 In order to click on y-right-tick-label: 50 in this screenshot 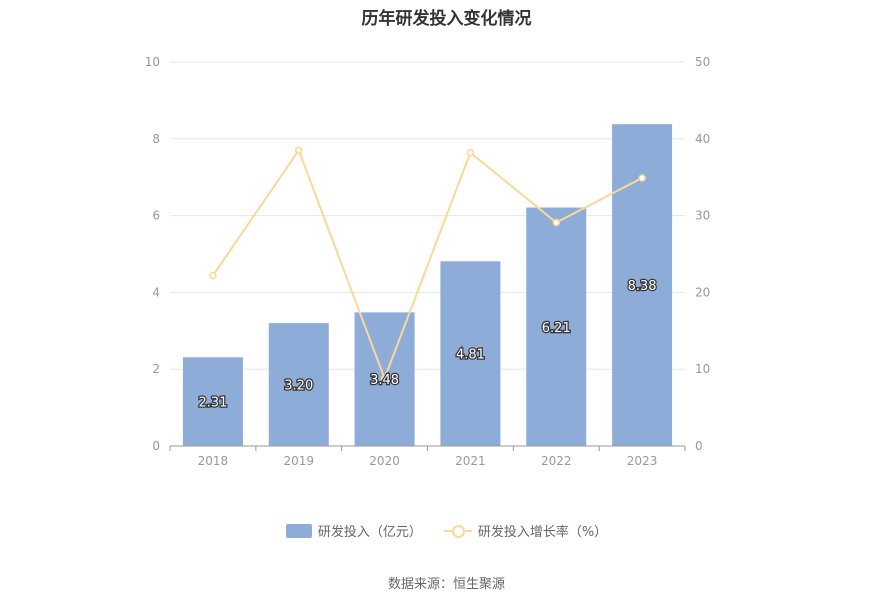, I will do `click(702, 62)`.